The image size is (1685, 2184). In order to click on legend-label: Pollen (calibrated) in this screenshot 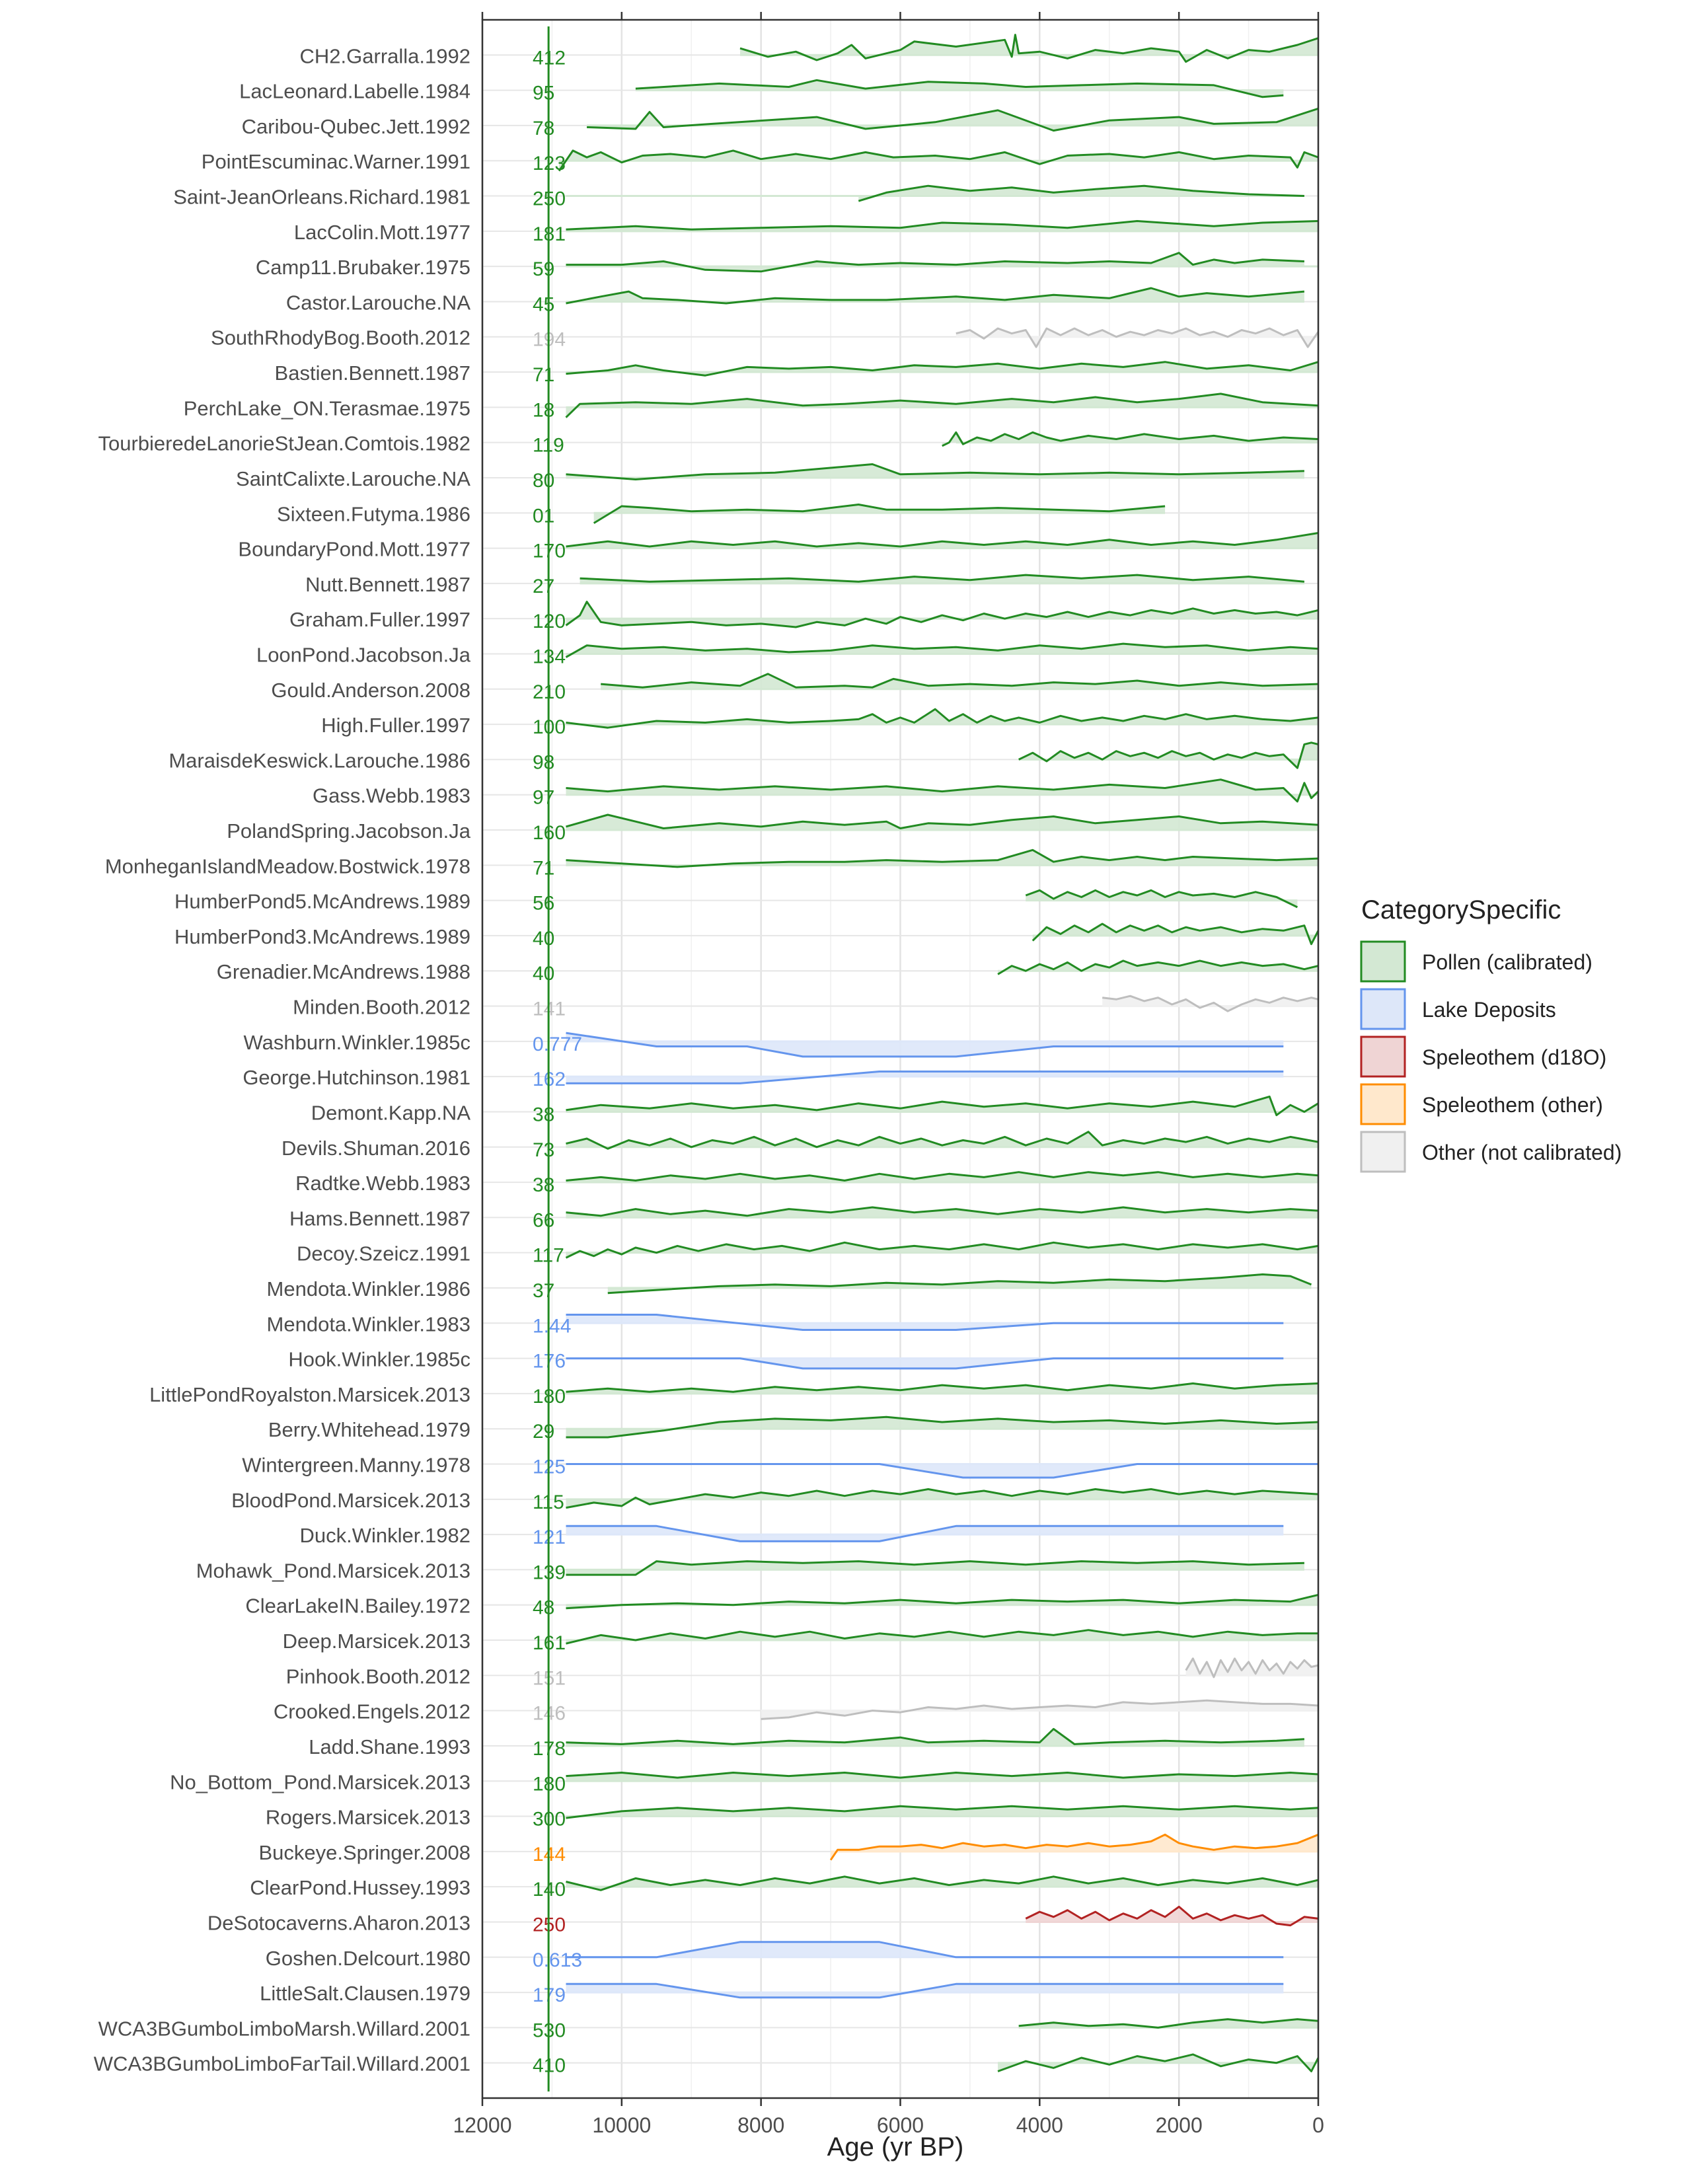, I will do `click(1507, 962)`.